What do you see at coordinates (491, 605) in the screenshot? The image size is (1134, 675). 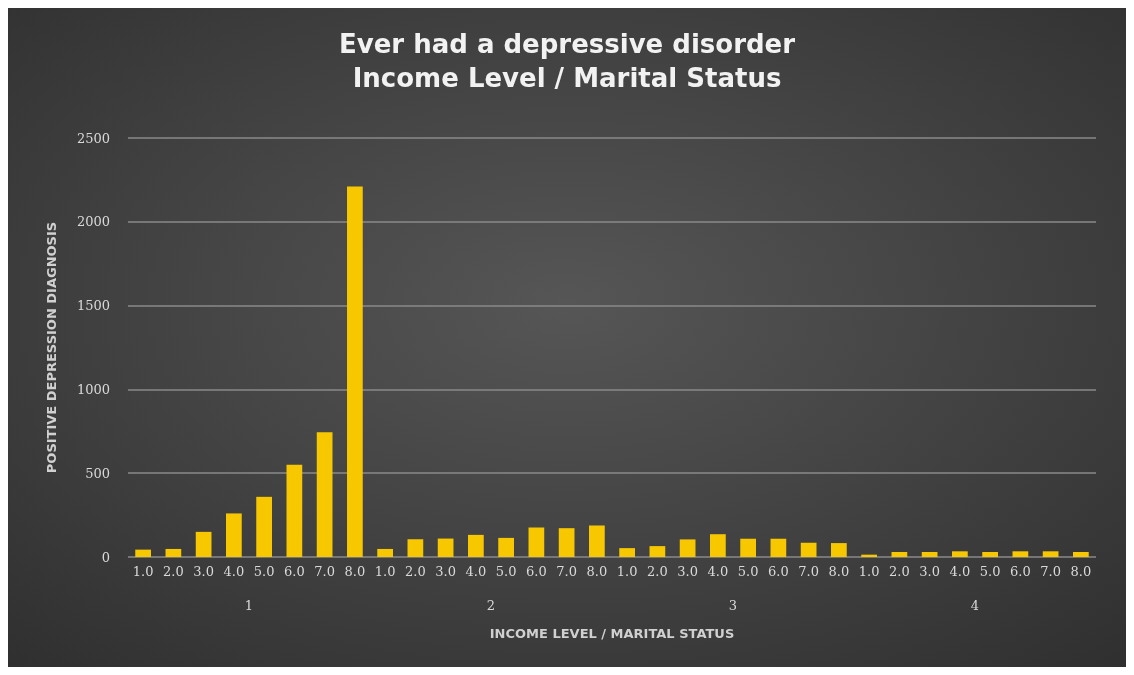 I see `text: 2` at bounding box center [491, 605].